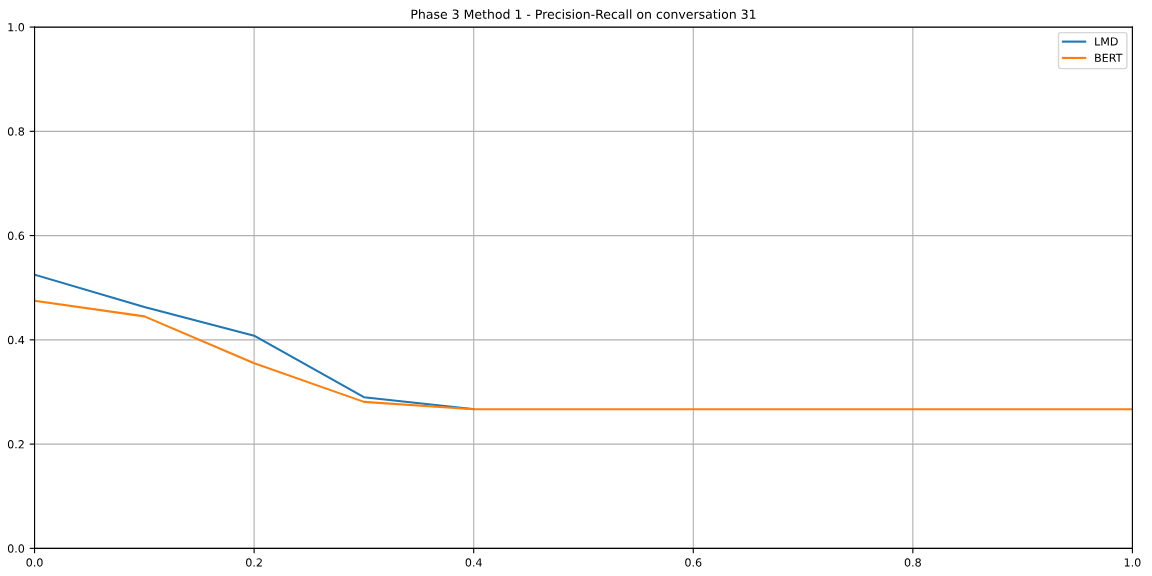 This screenshot has height=576, width=1152. Describe the element at coordinates (583, 14) in the screenshot. I see `chart-title: Phase 3 Method 1 - Precision-Recall on conversation 31` at that location.